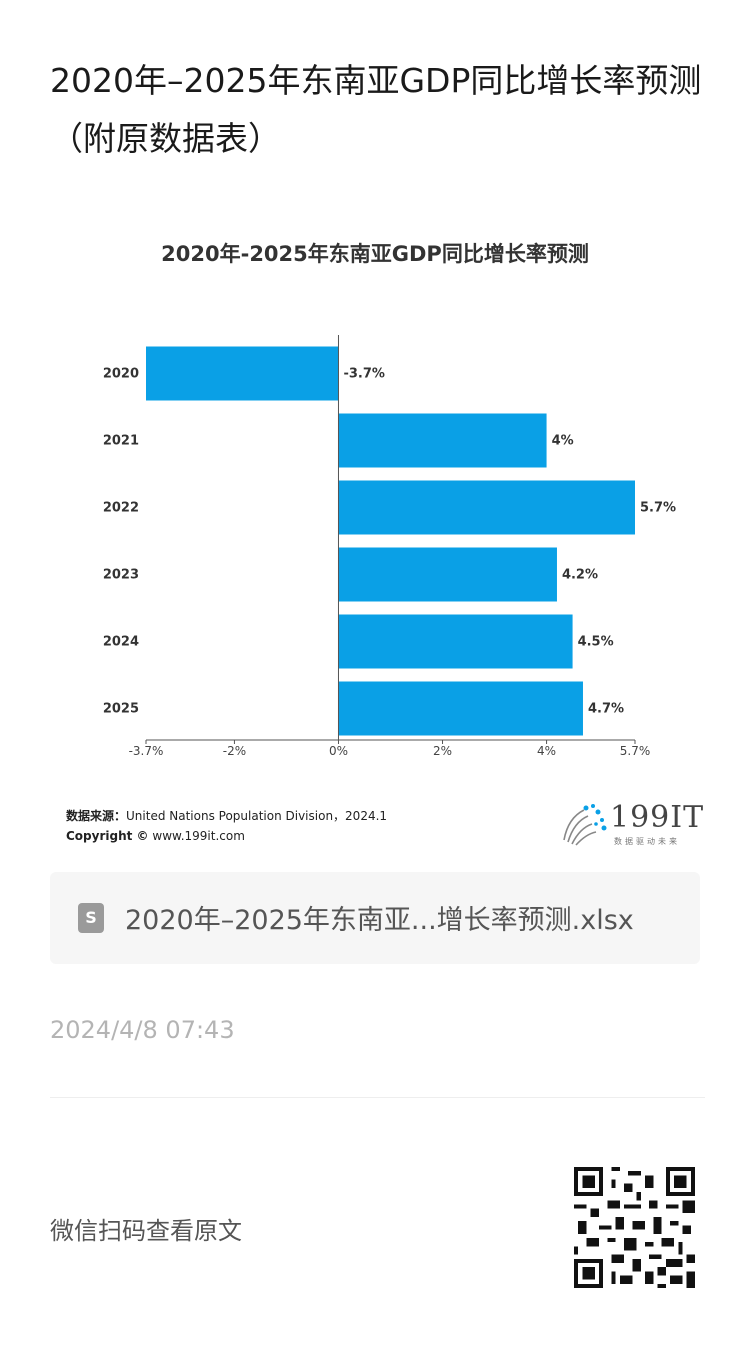 This screenshot has height=1355, width=750. I want to click on bar-2024, so click(455, 641).